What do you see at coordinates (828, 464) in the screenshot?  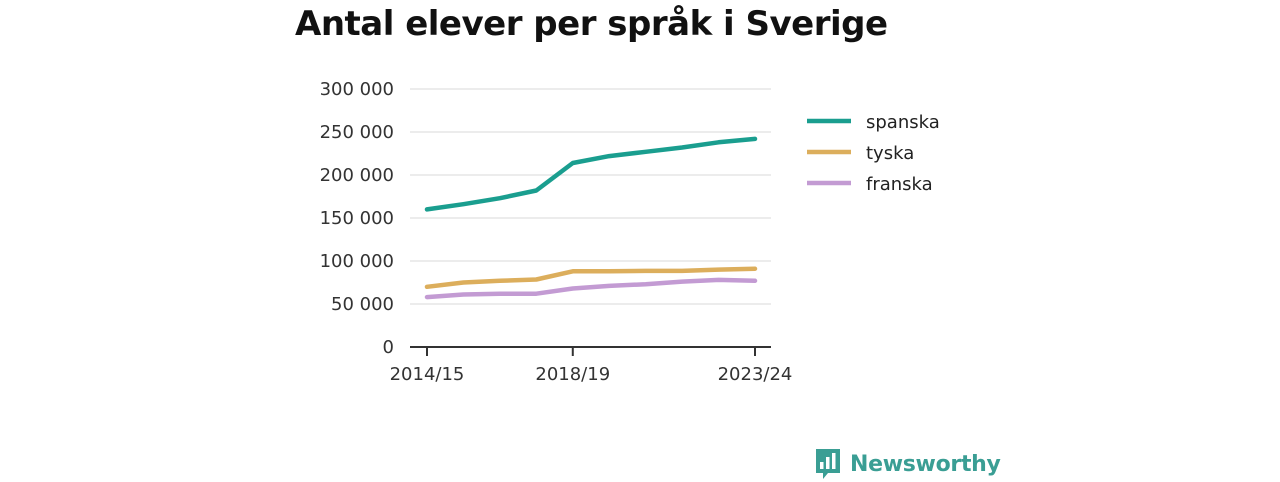 I see `bar-chart-speech-bubble-icon` at bounding box center [828, 464].